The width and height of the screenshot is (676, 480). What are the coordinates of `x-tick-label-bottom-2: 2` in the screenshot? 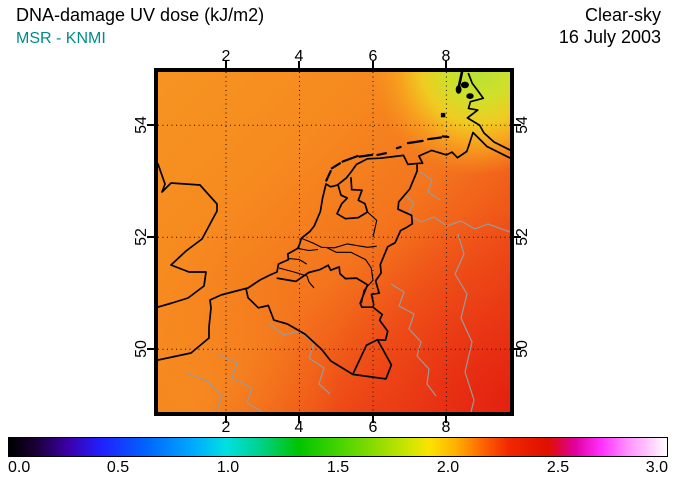 It's located at (226, 427).